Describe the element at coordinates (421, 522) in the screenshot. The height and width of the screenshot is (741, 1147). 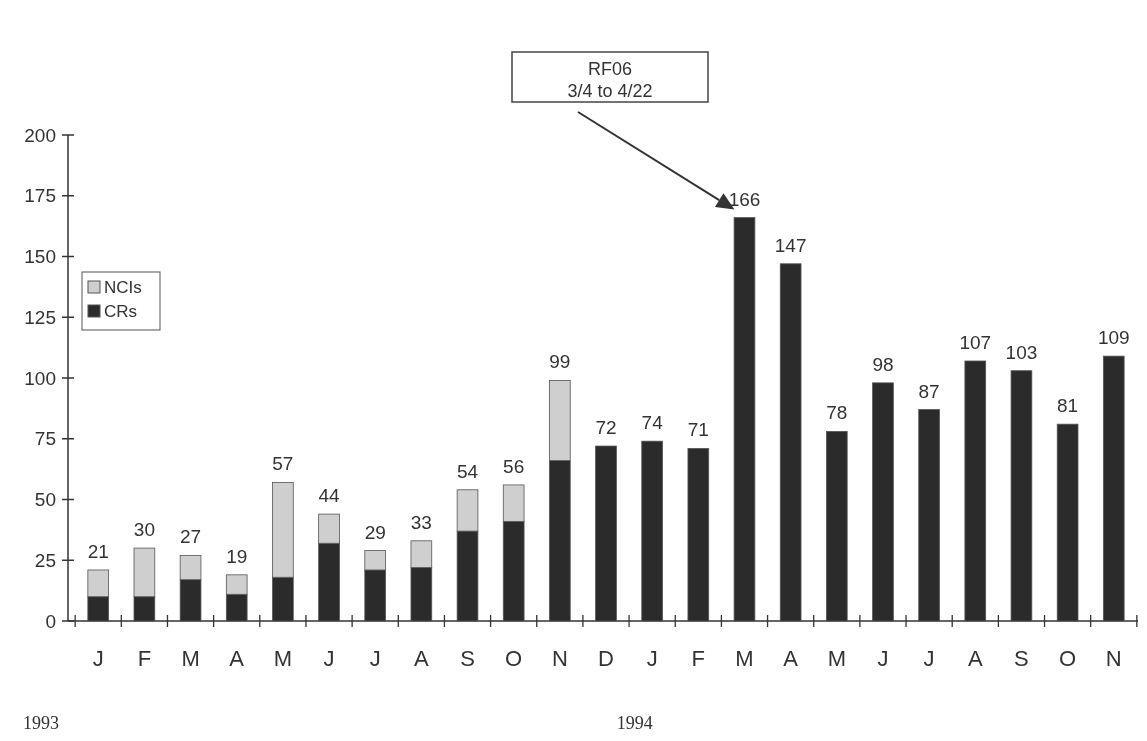
I see `total-label: 33` at that location.